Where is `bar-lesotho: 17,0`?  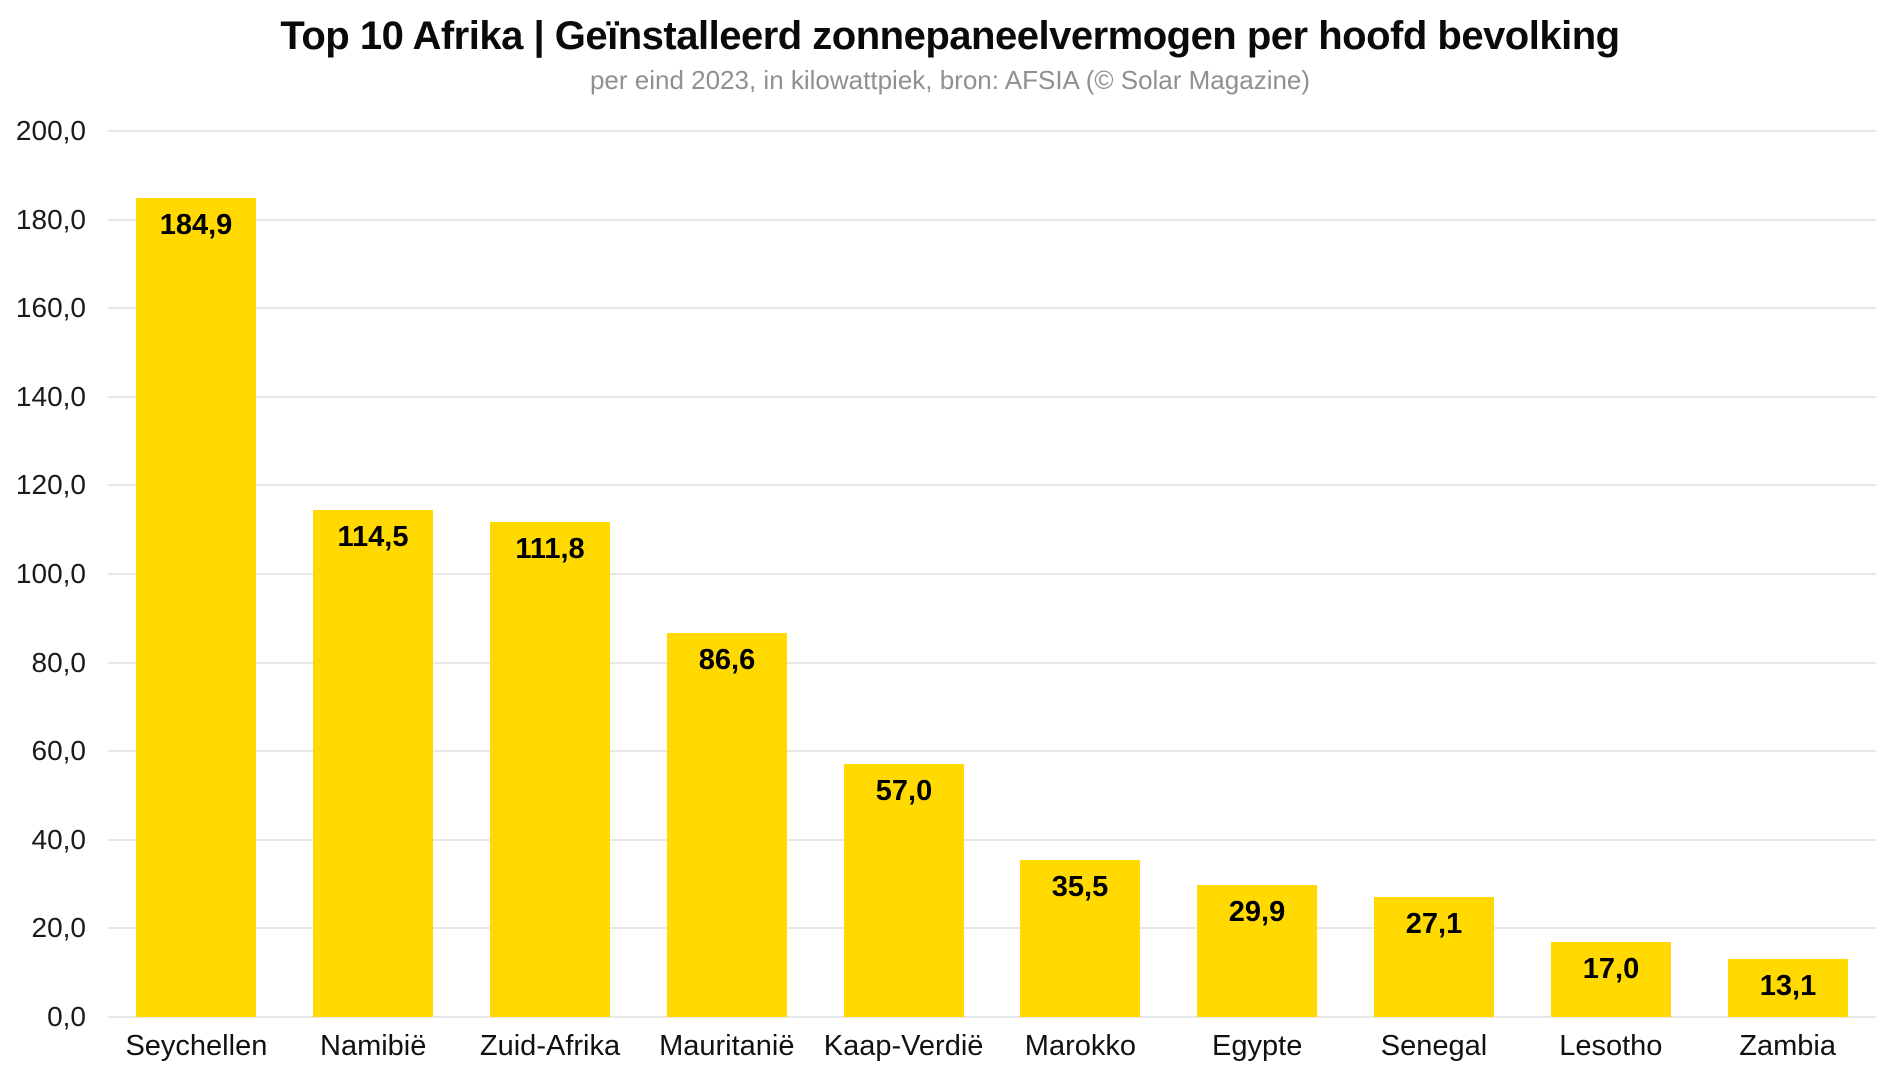
bar-lesotho: 17,0 is located at coordinates (1611, 979).